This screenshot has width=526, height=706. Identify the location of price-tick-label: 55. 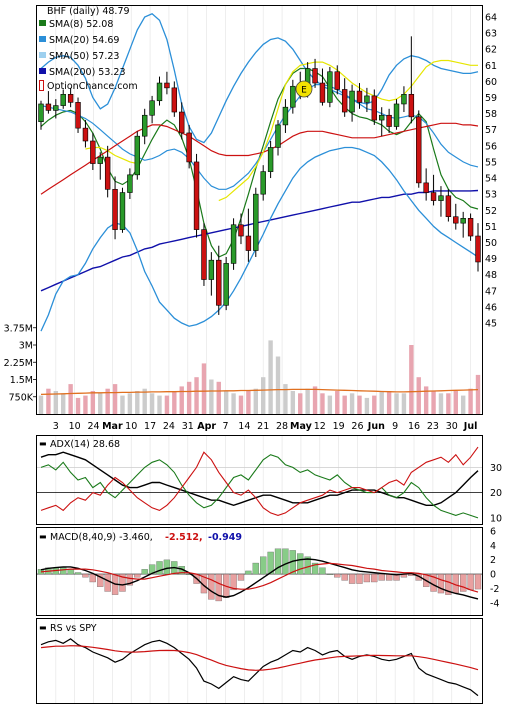
(491, 162).